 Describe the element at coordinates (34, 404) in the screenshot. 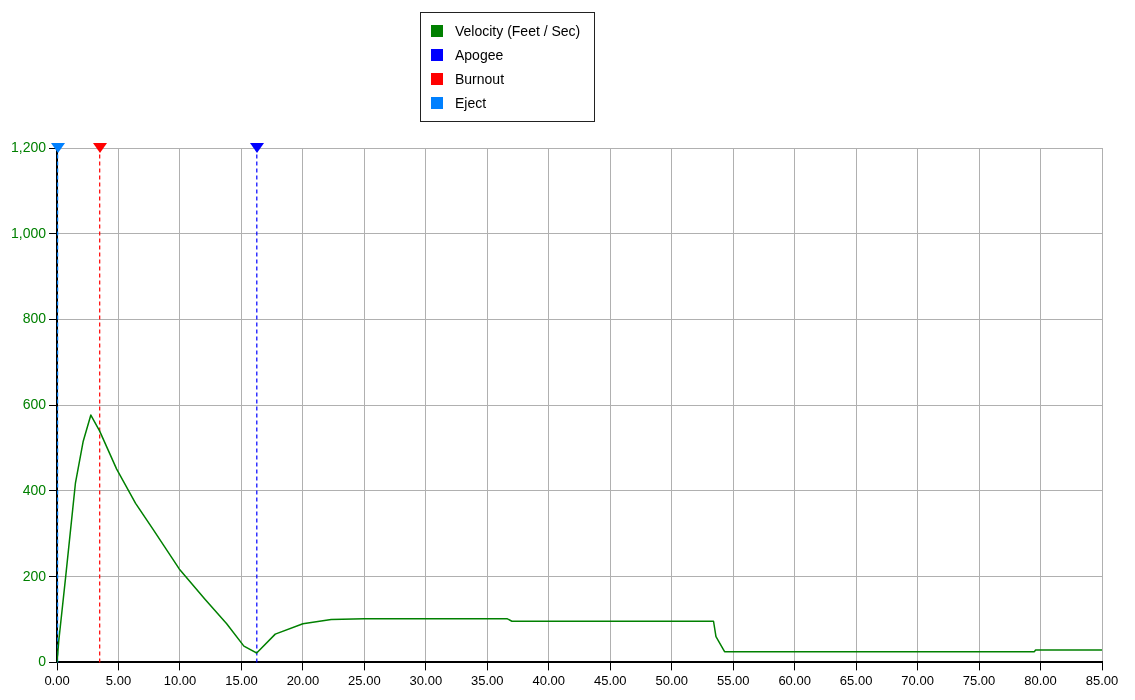

I see `y-tick-label: 600` at that location.